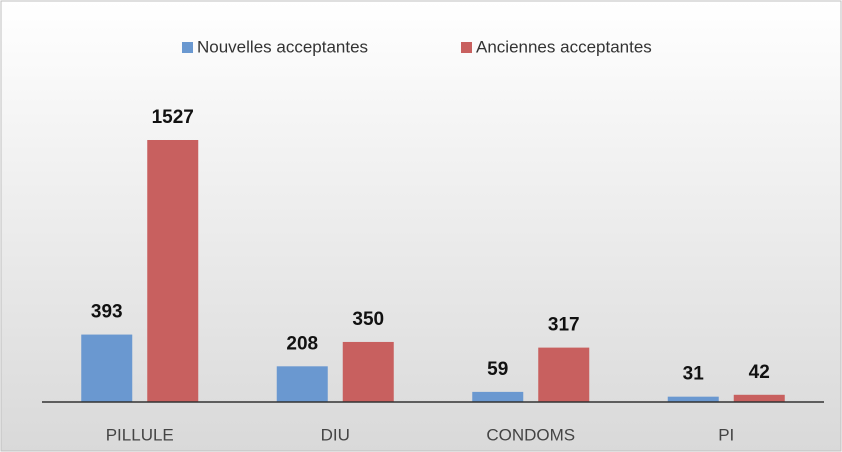 This screenshot has width=842, height=452. Describe the element at coordinates (302, 343) in the screenshot. I see `data-label: 208` at that location.